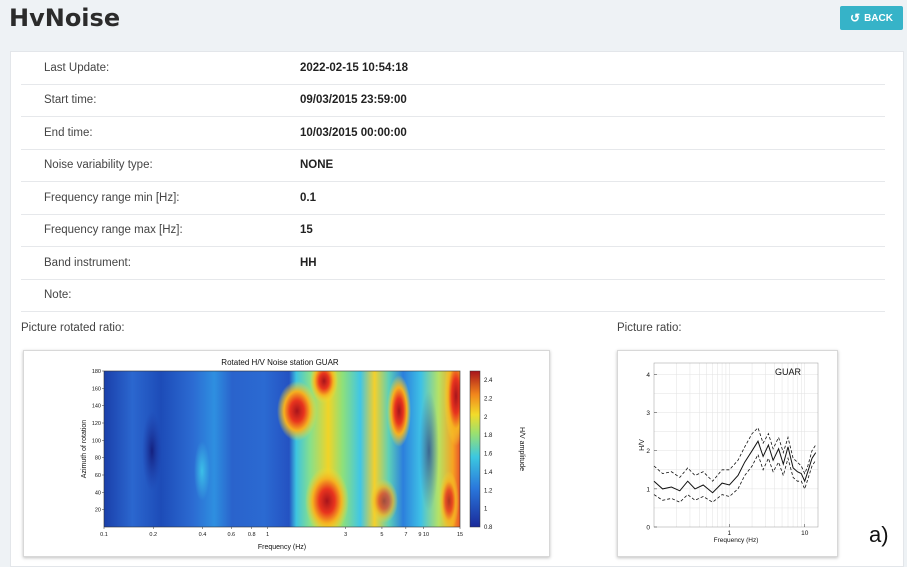 Image resolution: width=907 pixels, height=567 pixels. What do you see at coordinates (649, 328) in the screenshot?
I see `picture-ratio-label: Picture ratio:` at bounding box center [649, 328].